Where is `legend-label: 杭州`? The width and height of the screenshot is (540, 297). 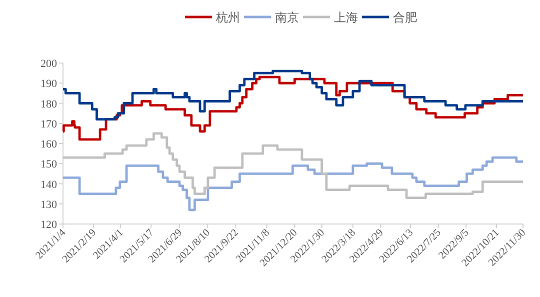 legend-label: 杭州 is located at coordinates (227, 17).